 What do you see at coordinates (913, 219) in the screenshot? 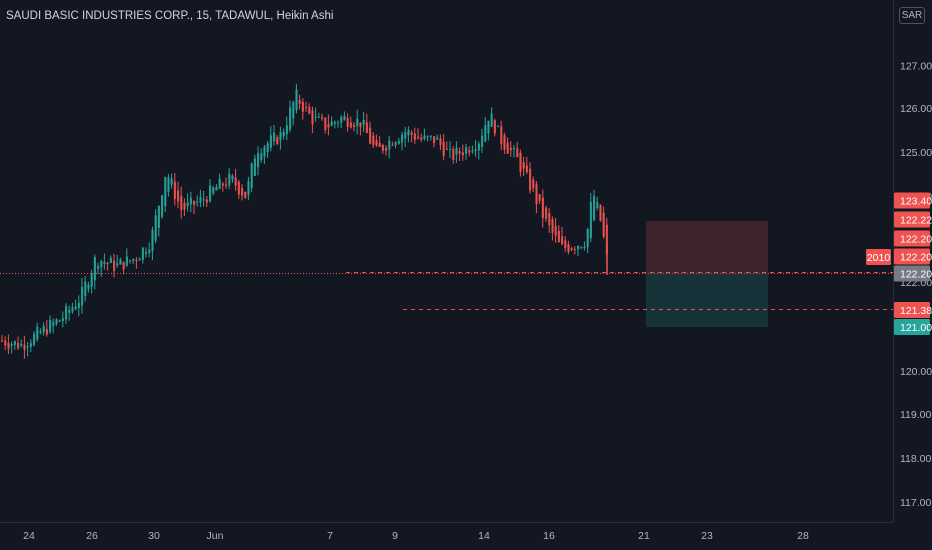
I see `price-badge: 122.22` at bounding box center [913, 219].